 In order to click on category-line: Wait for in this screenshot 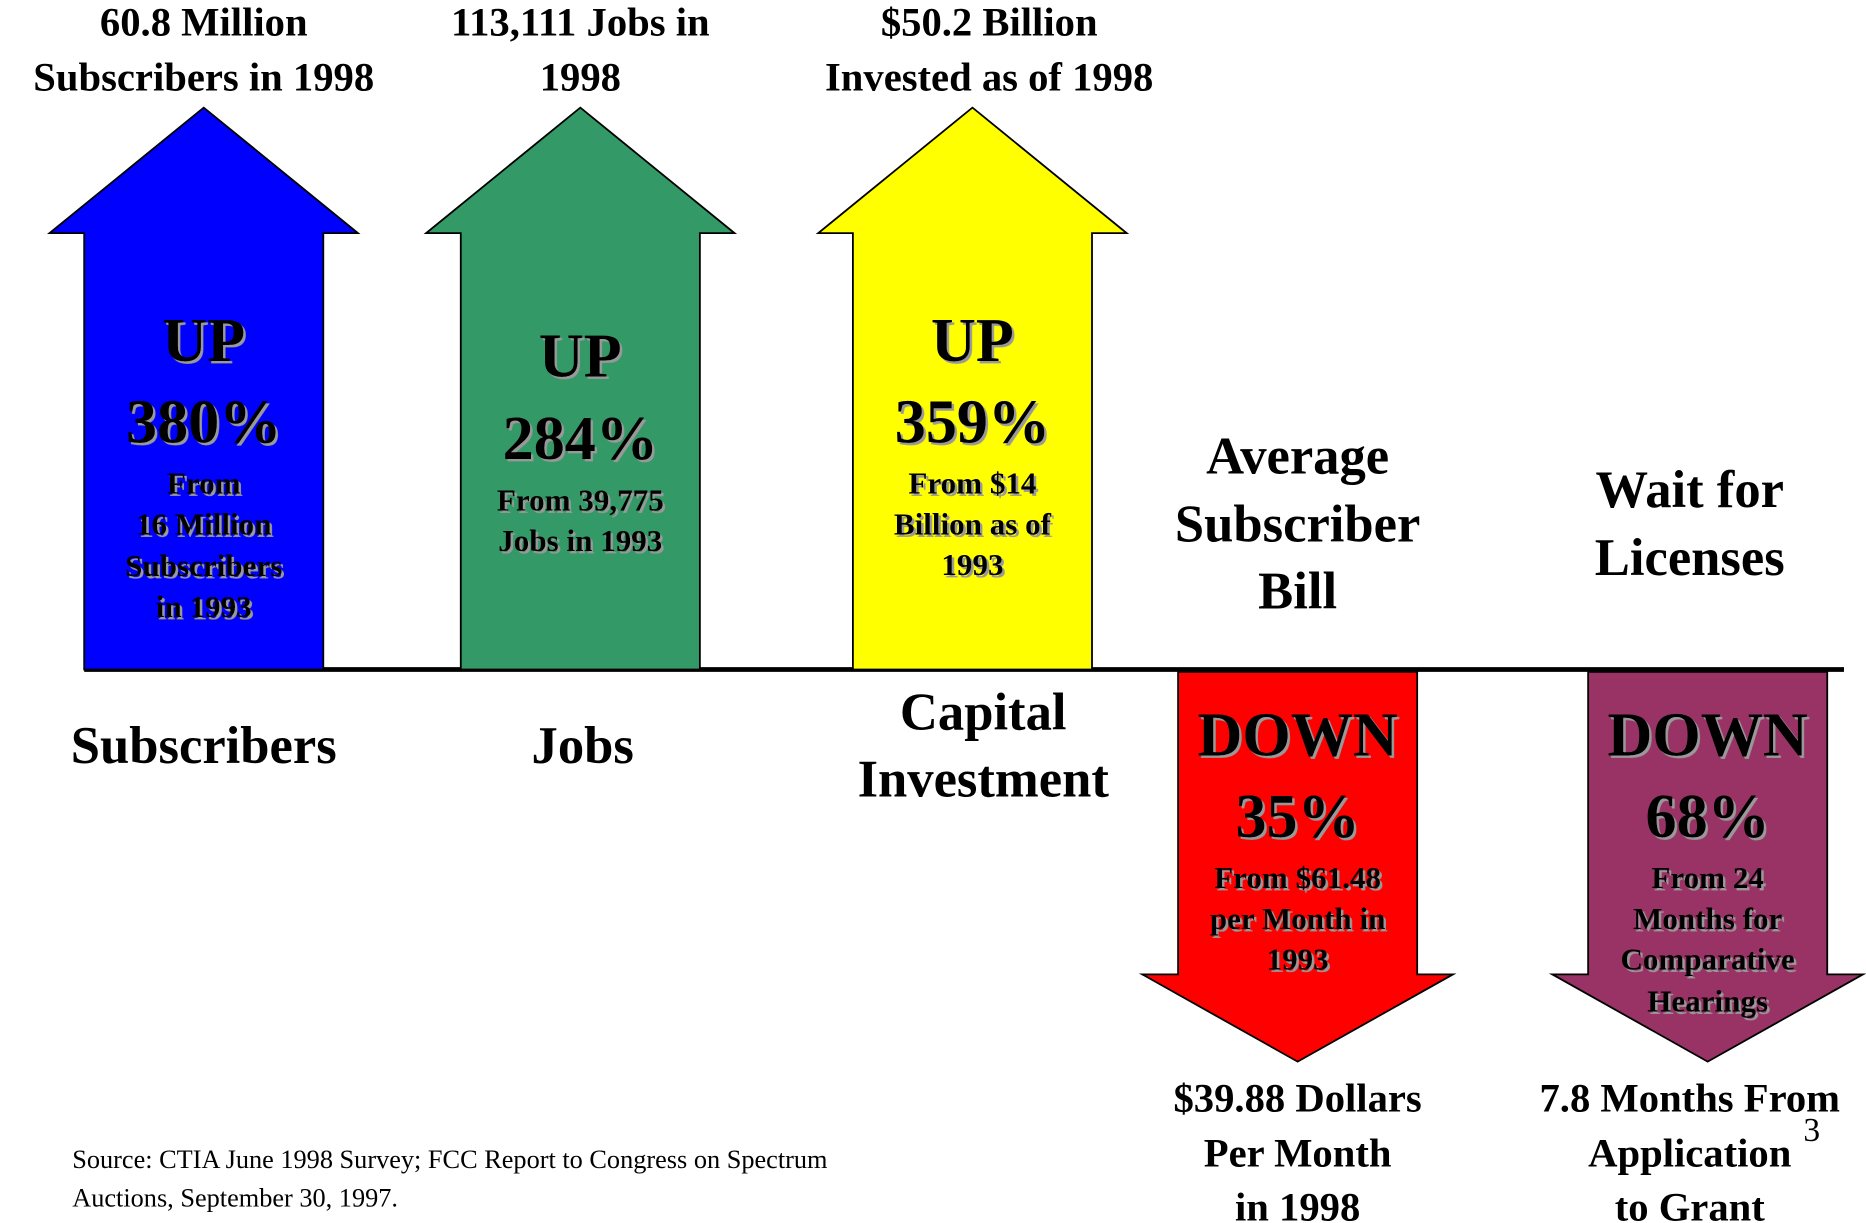, I will do `click(1690, 490)`.